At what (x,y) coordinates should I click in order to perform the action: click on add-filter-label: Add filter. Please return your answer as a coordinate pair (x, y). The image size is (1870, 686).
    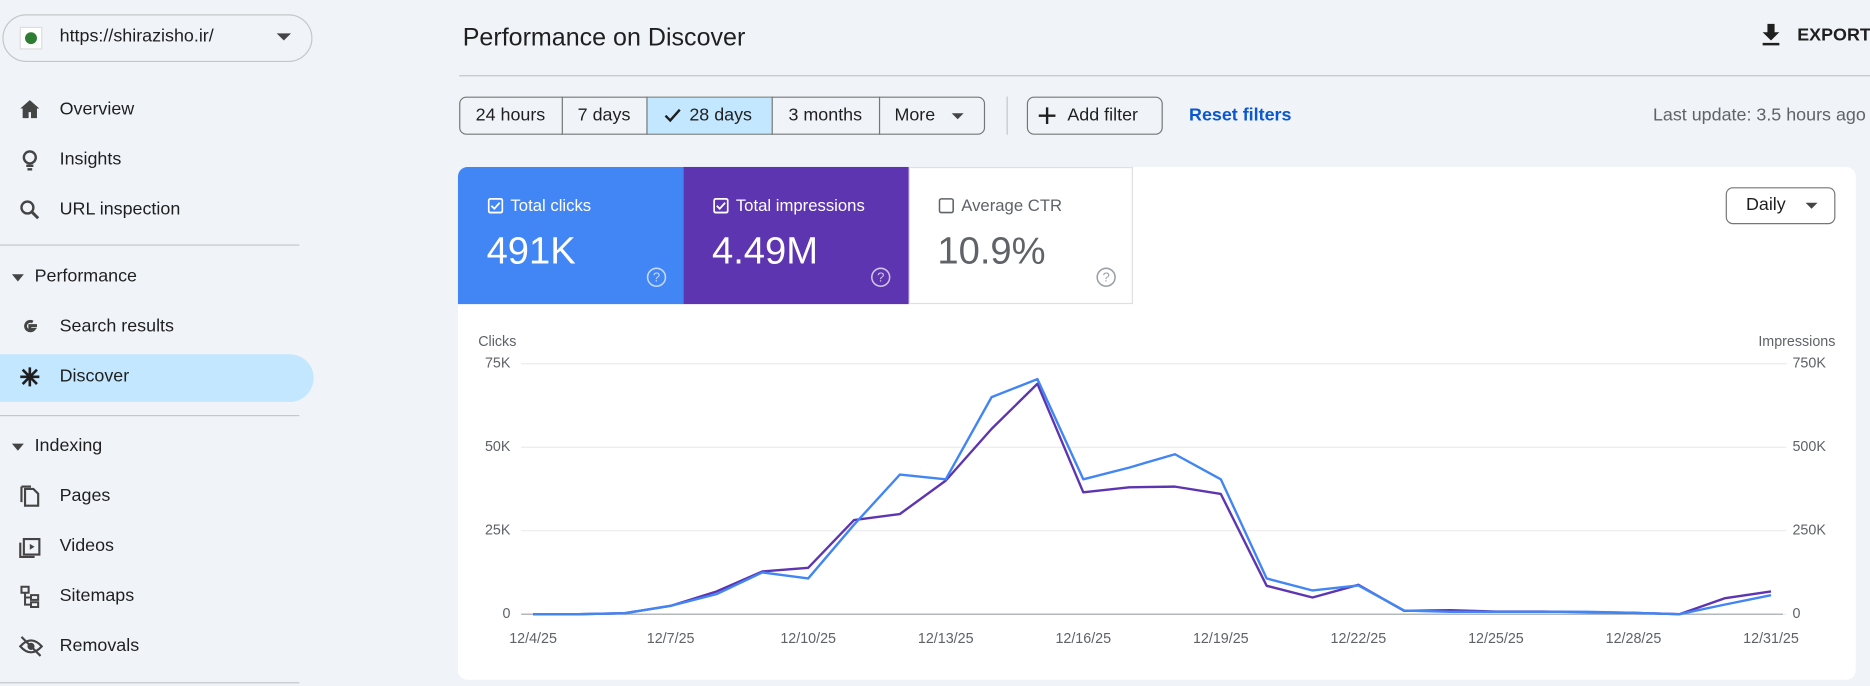
    Looking at the image, I should click on (1102, 115).